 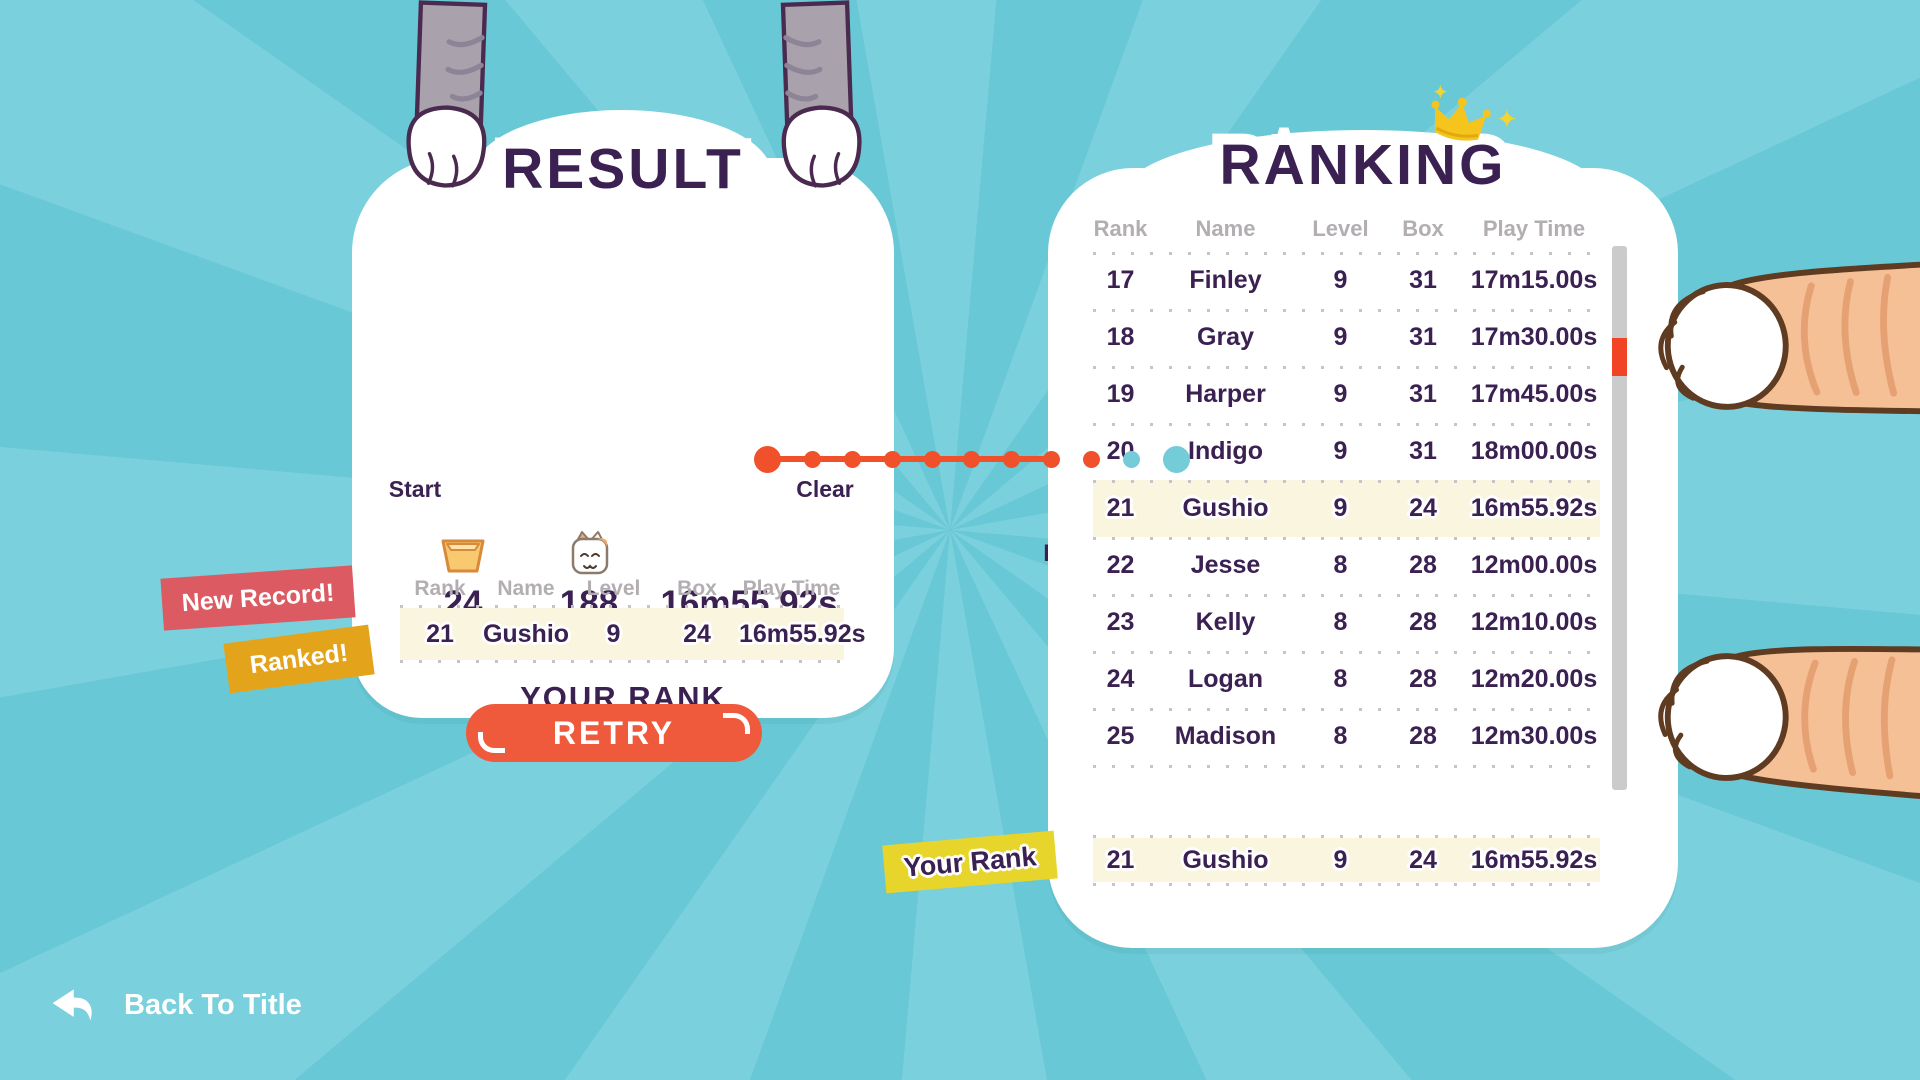 I want to click on rank-cell: 19, so click(x=1120, y=394).